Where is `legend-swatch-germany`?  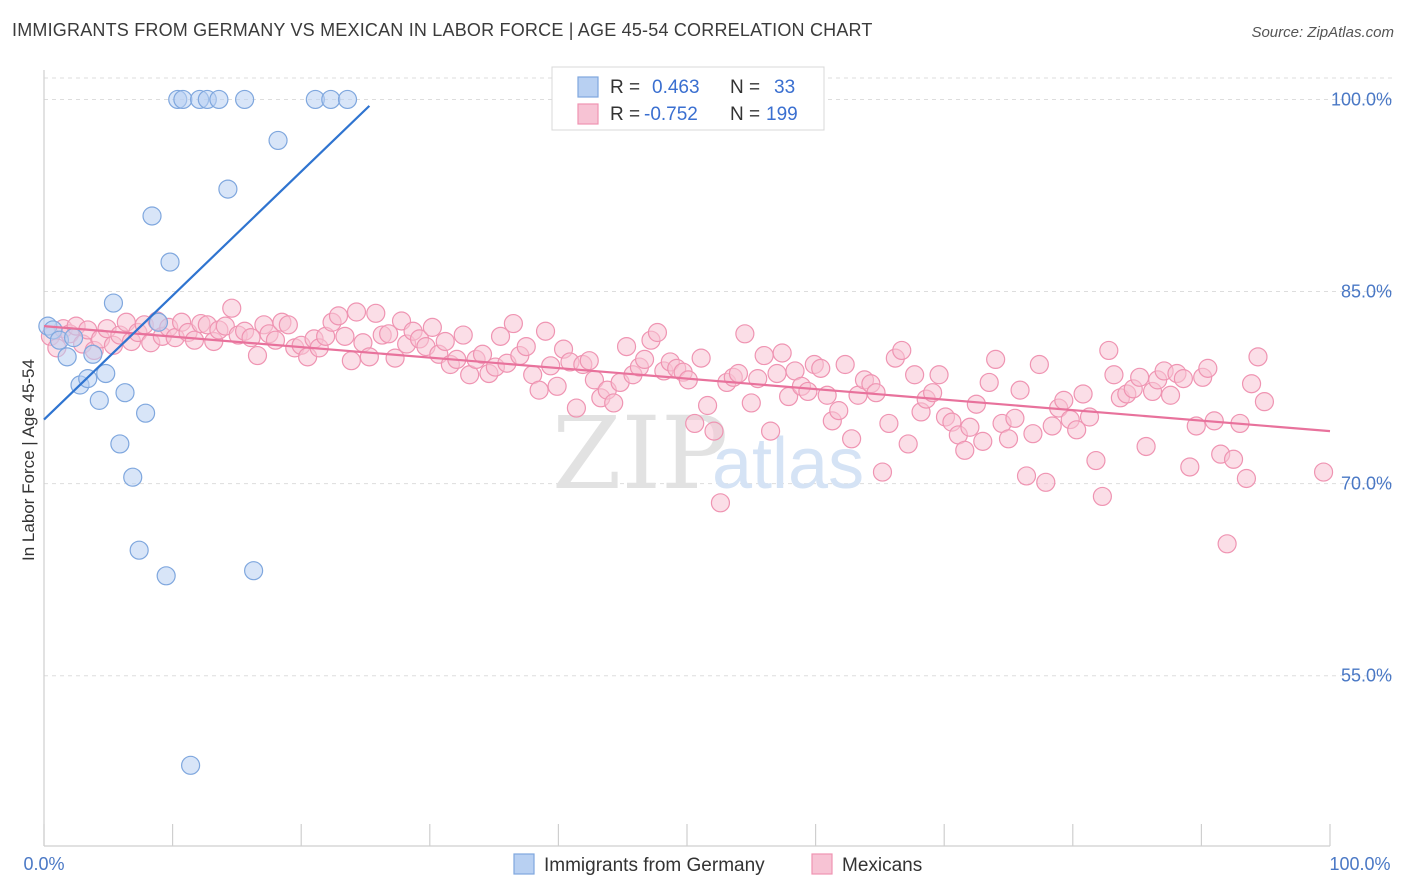 legend-swatch-germany is located at coordinates (588, 87).